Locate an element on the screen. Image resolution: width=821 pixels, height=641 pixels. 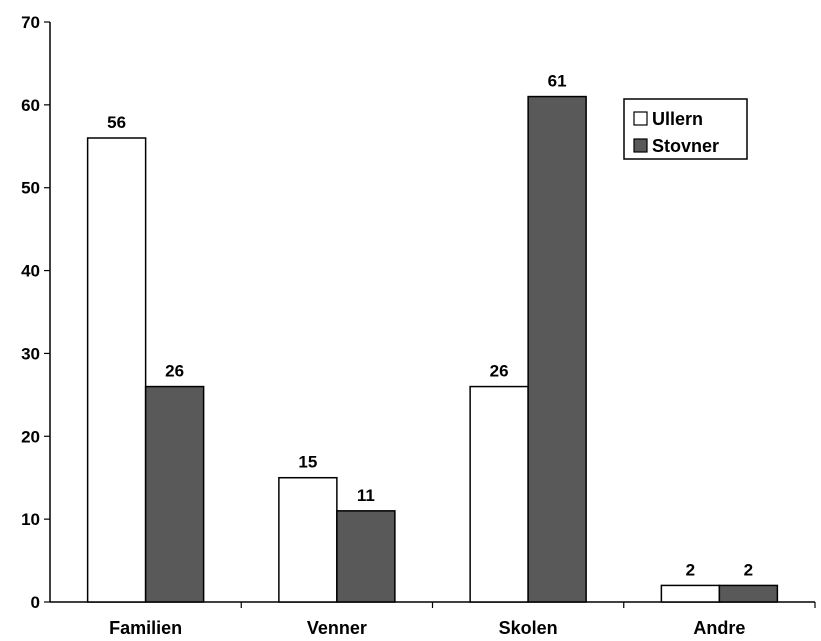
x-axis: Familien Venner Skolen Andre is located at coordinates (433, 619).